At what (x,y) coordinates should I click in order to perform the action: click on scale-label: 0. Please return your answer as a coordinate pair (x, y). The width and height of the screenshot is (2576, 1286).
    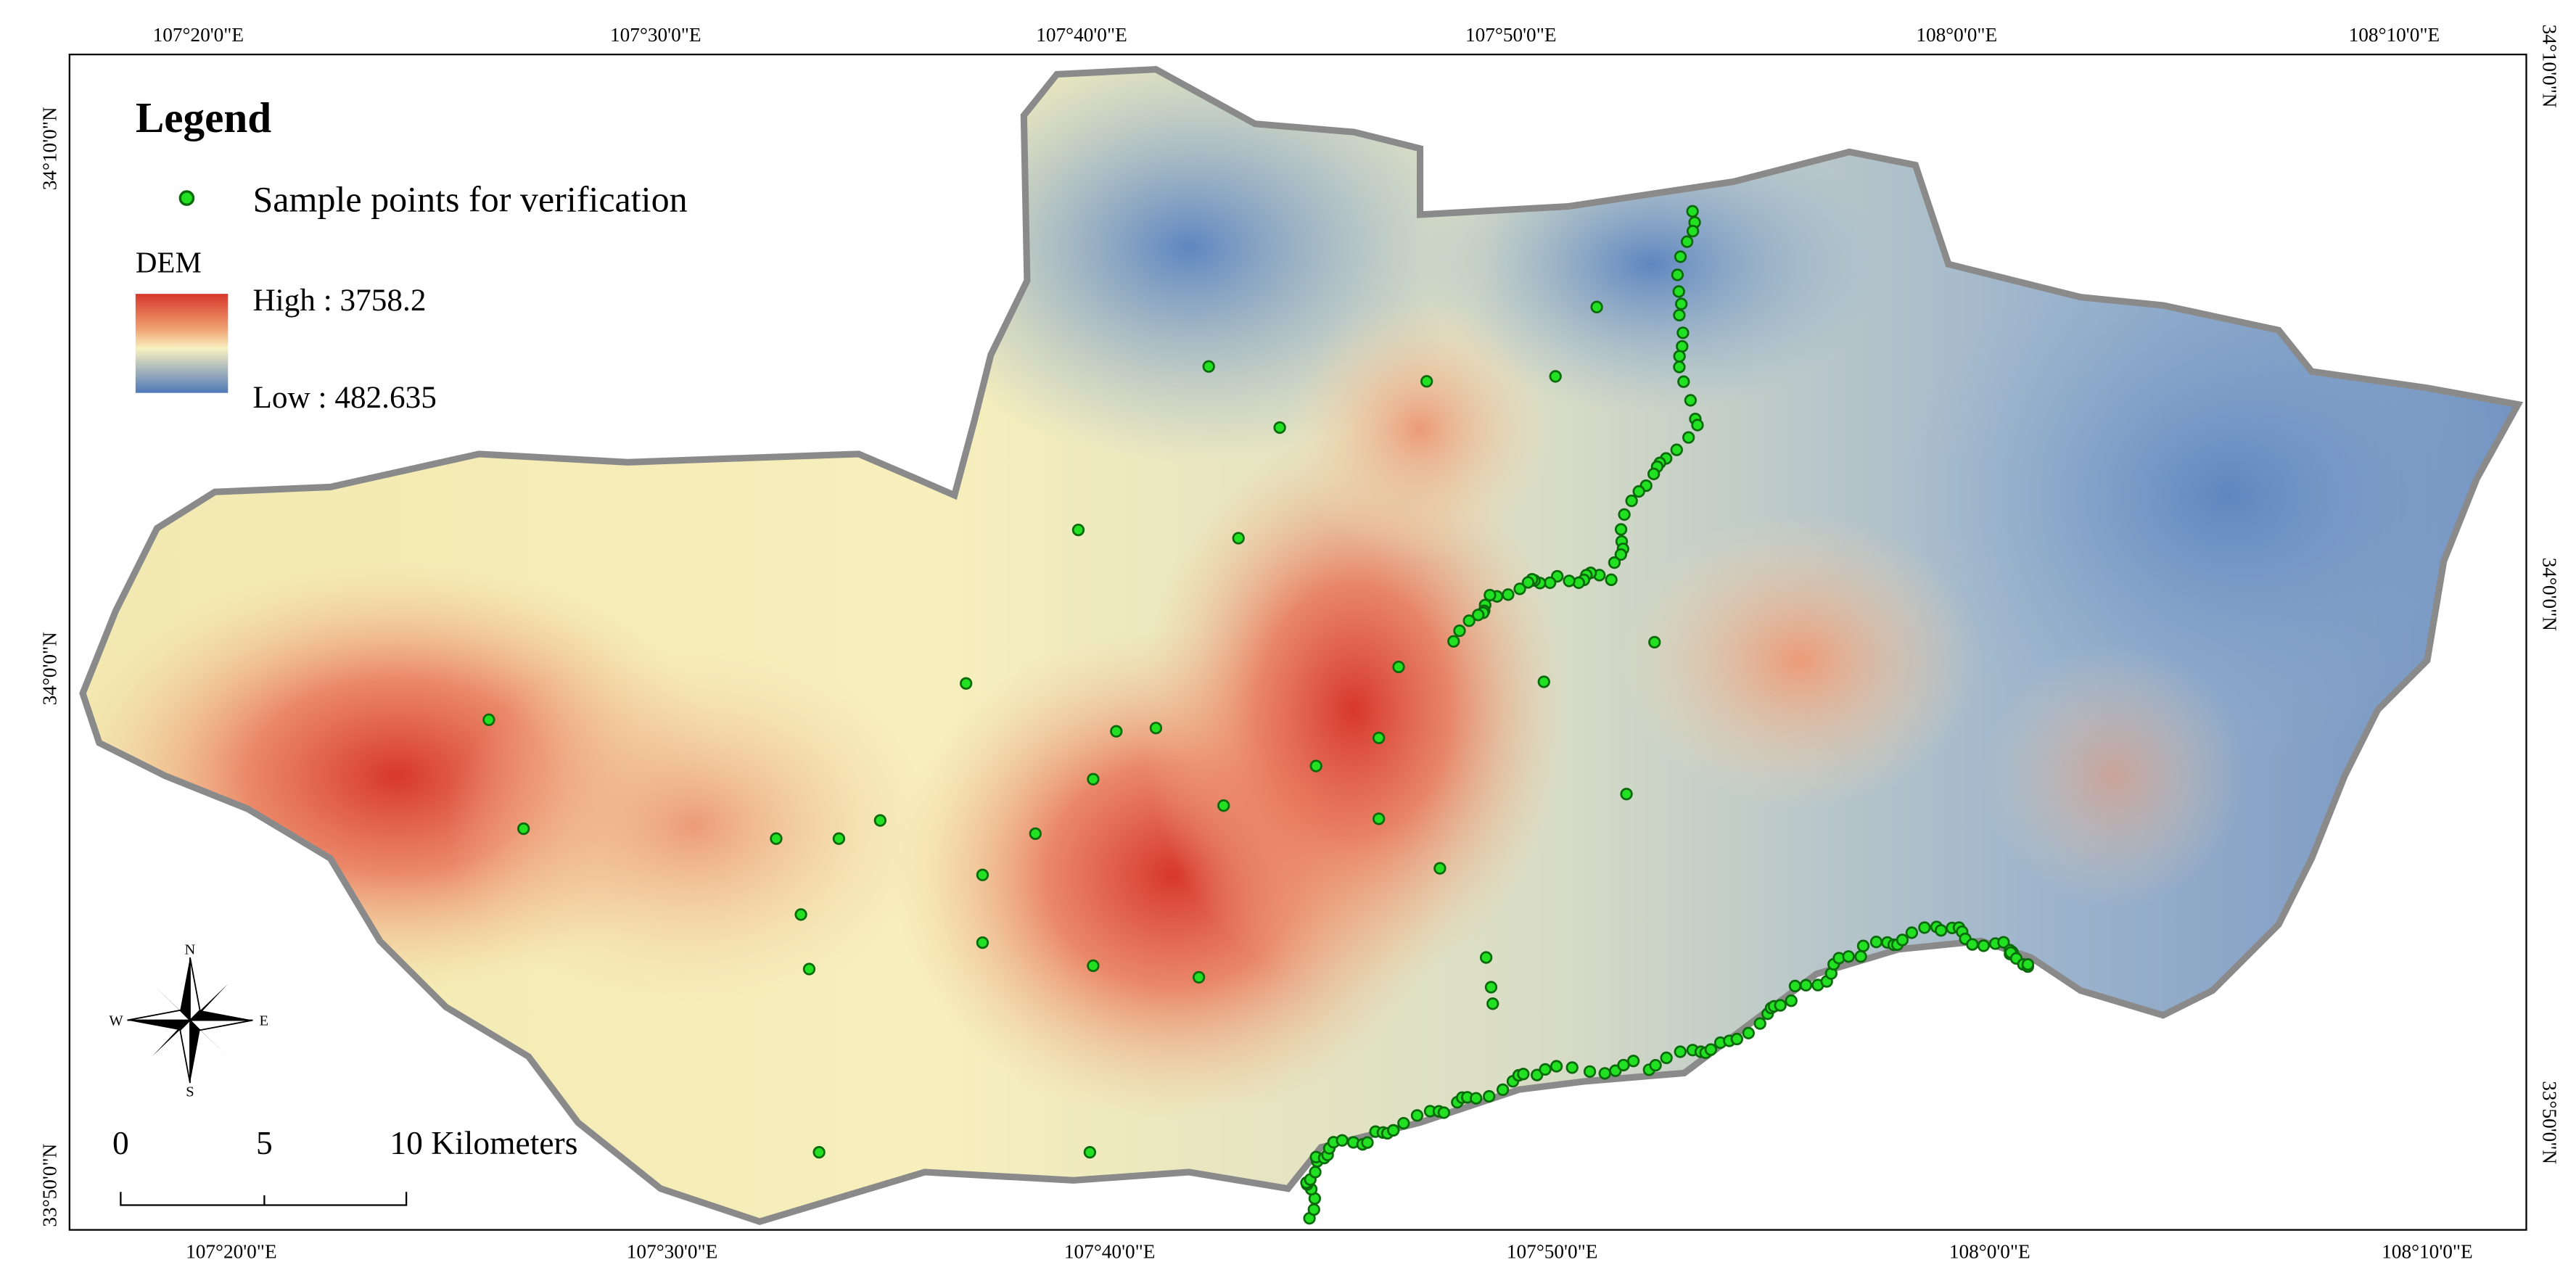
    Looking at the image, I should click on (120, 1142).